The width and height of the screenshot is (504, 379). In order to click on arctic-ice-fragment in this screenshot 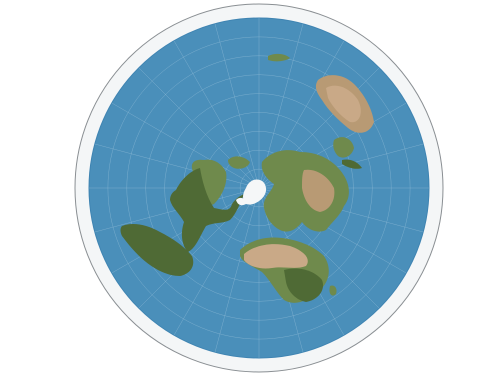, I will do `click(241, 201)`.